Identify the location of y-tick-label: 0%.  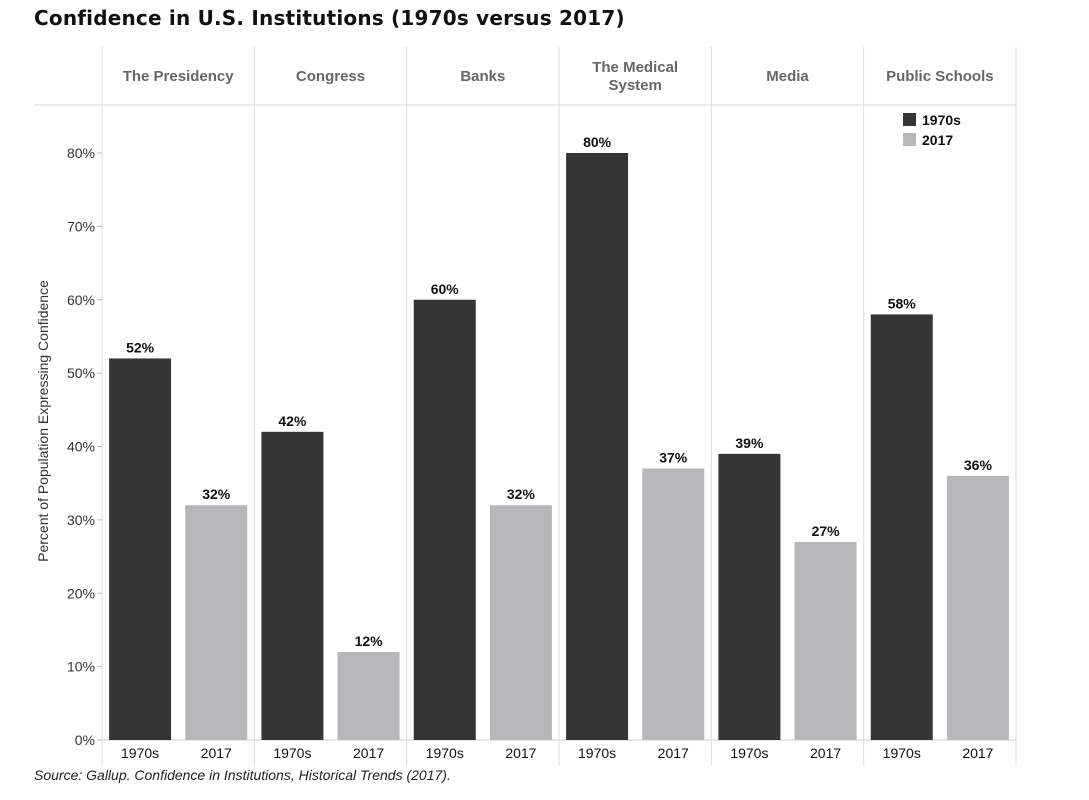
(85, 740).